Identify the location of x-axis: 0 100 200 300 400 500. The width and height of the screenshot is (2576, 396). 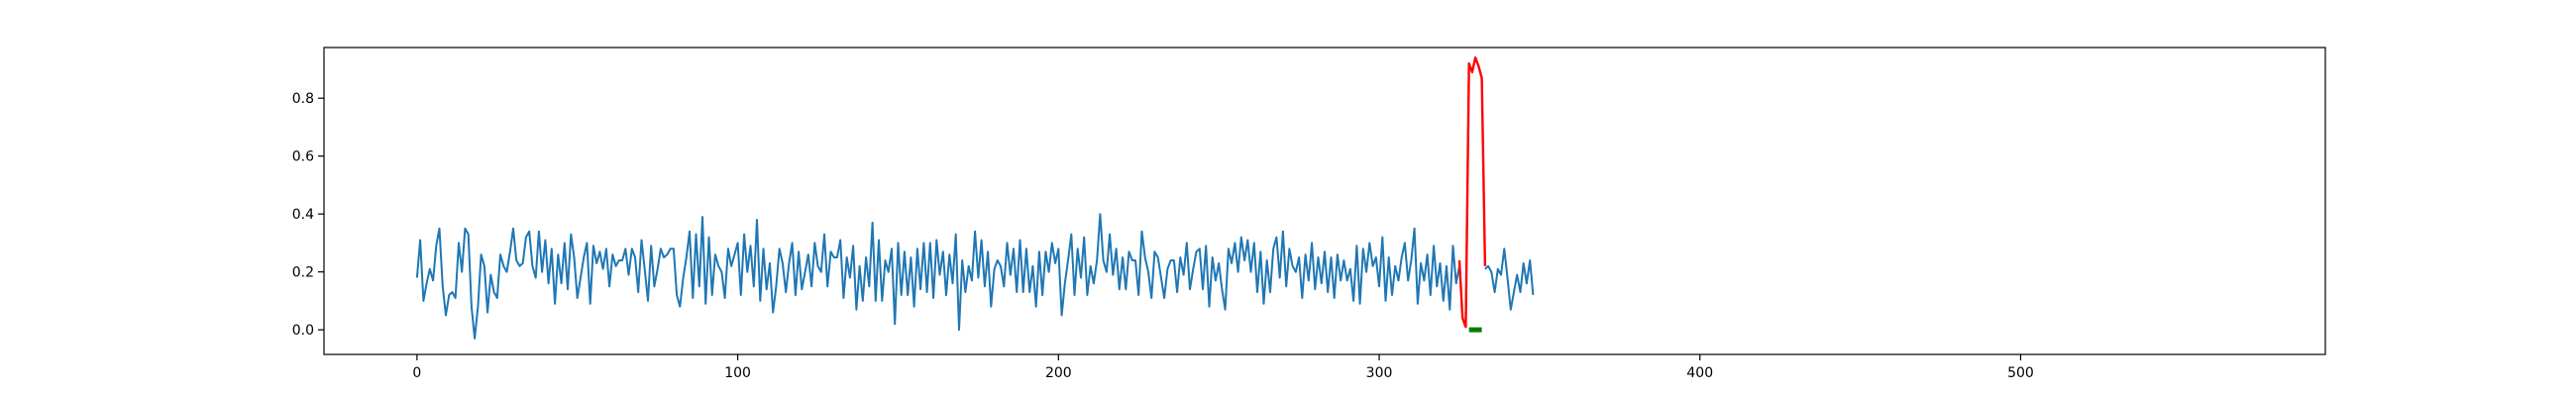
(1223, 368).